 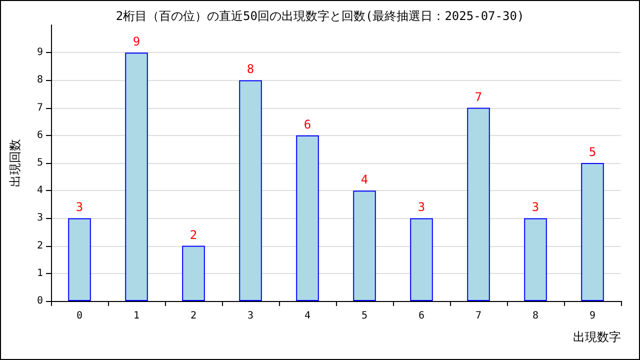 What do you see at coordinates (364, 179) in the screenshot?
I see `data-label: 4` at bounding box center [364, 179].